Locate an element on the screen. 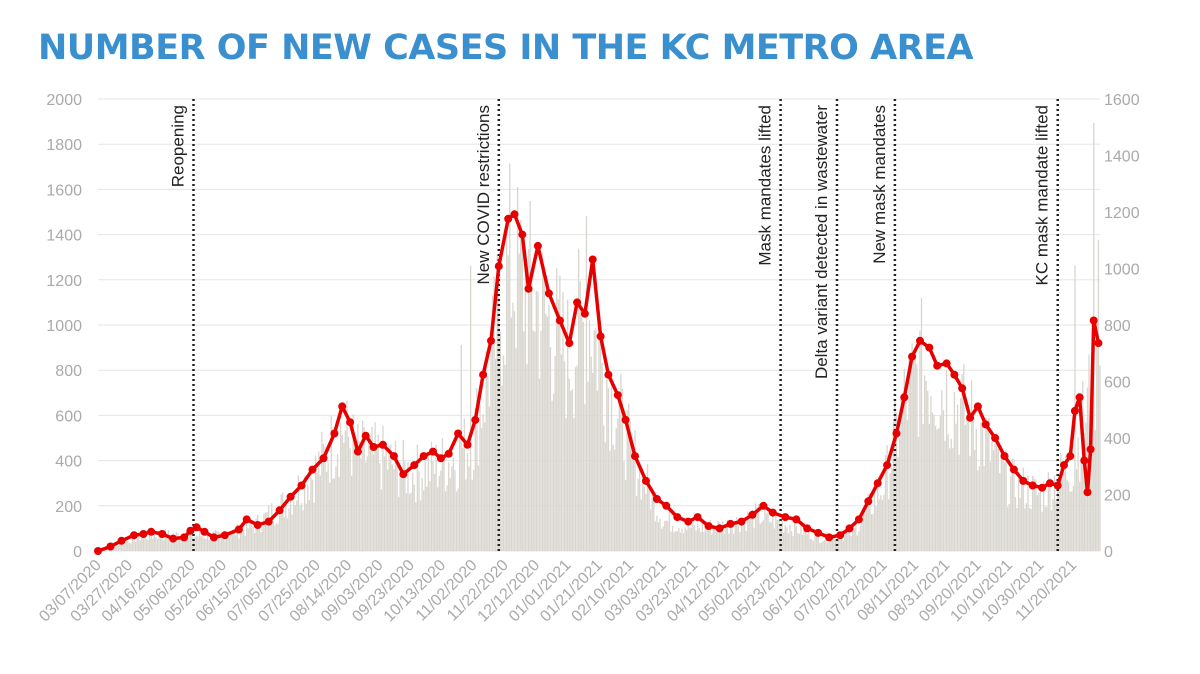 The width and height of the screenshot is (1200, 674). left-axis: 0 200 400 600 800 1000 1200 1400 1600 1800 2000 is located at coordinates (64, 326).